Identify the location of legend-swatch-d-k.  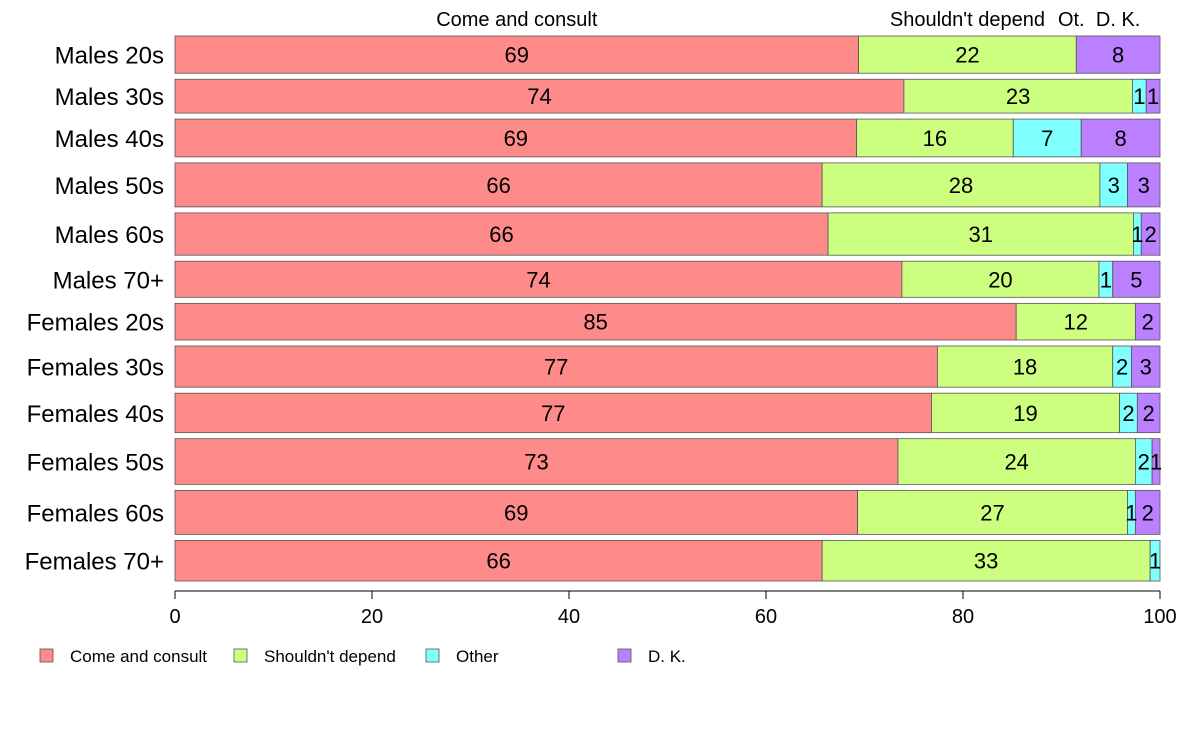
(624, 655).